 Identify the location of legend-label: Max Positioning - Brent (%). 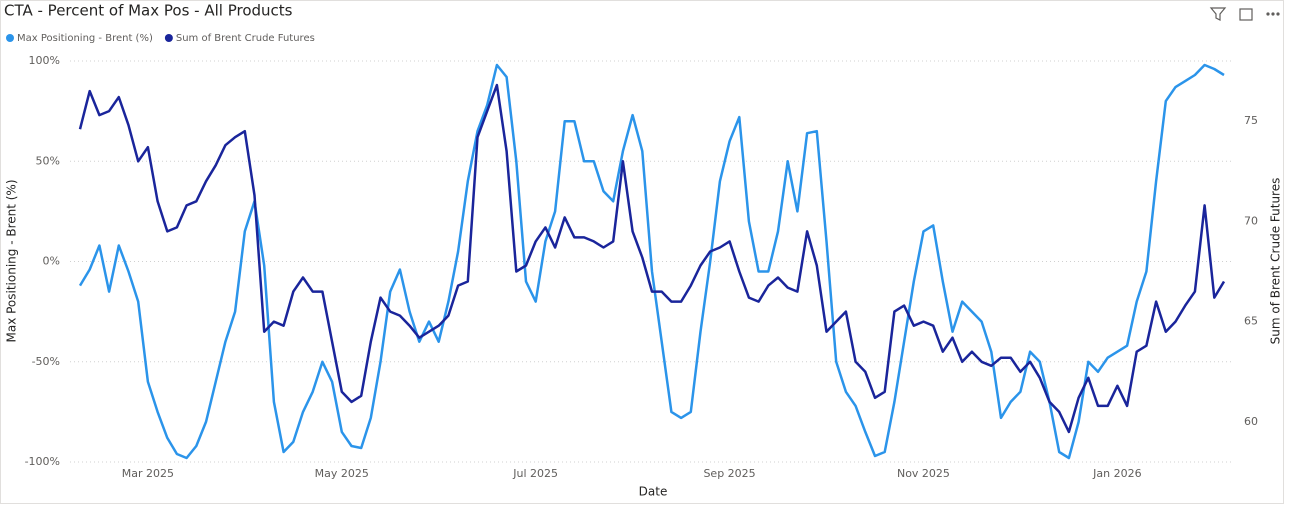
(85, 38).